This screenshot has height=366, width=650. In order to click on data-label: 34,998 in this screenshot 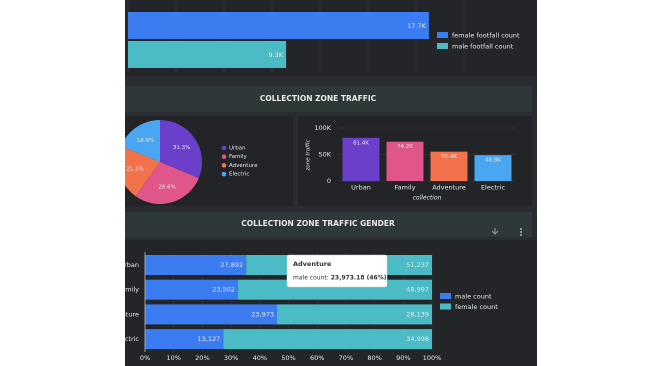, I will do `click(417, 339)`.